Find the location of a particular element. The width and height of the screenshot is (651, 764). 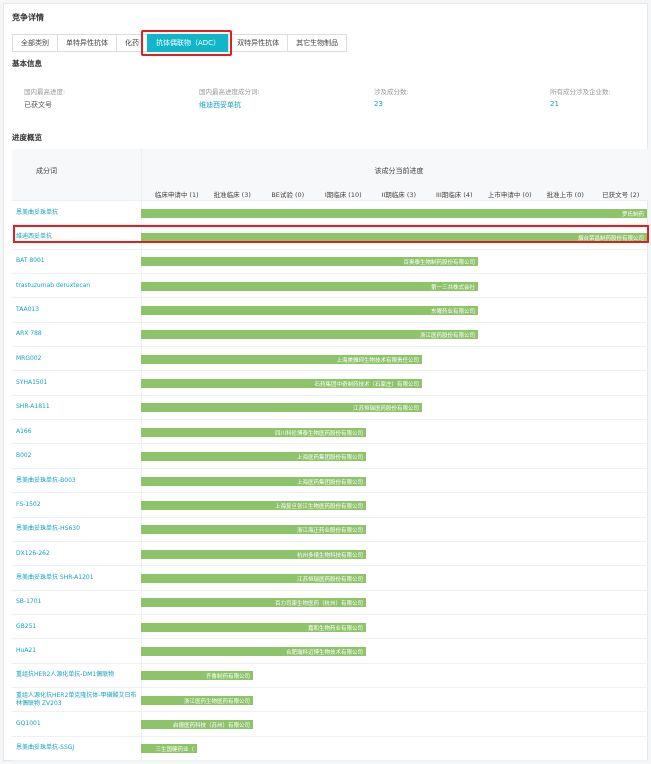

table-row: 恩美曲妥珠单抗-B003 上海医药集团股份有限公司 is located at coordinates (330, 481).